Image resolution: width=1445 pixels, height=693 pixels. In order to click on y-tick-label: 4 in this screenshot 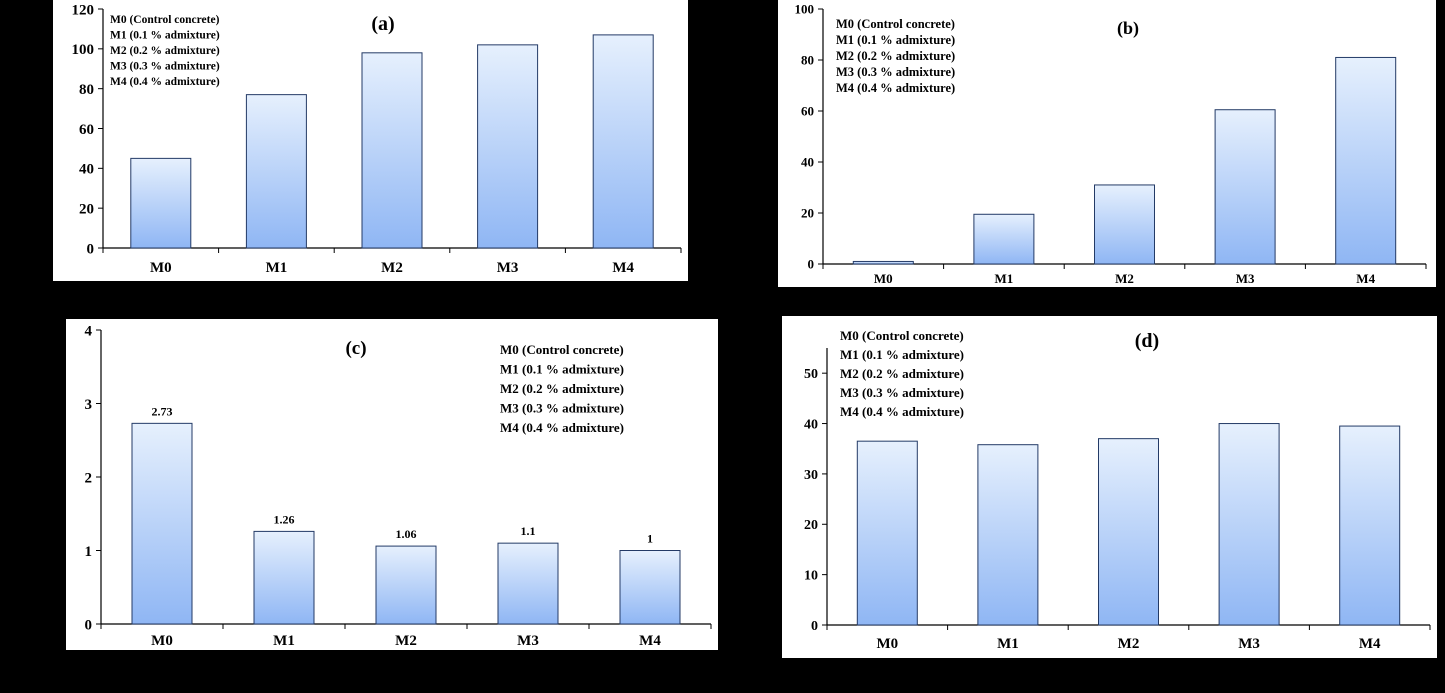, I will do `click(89, 331)`.